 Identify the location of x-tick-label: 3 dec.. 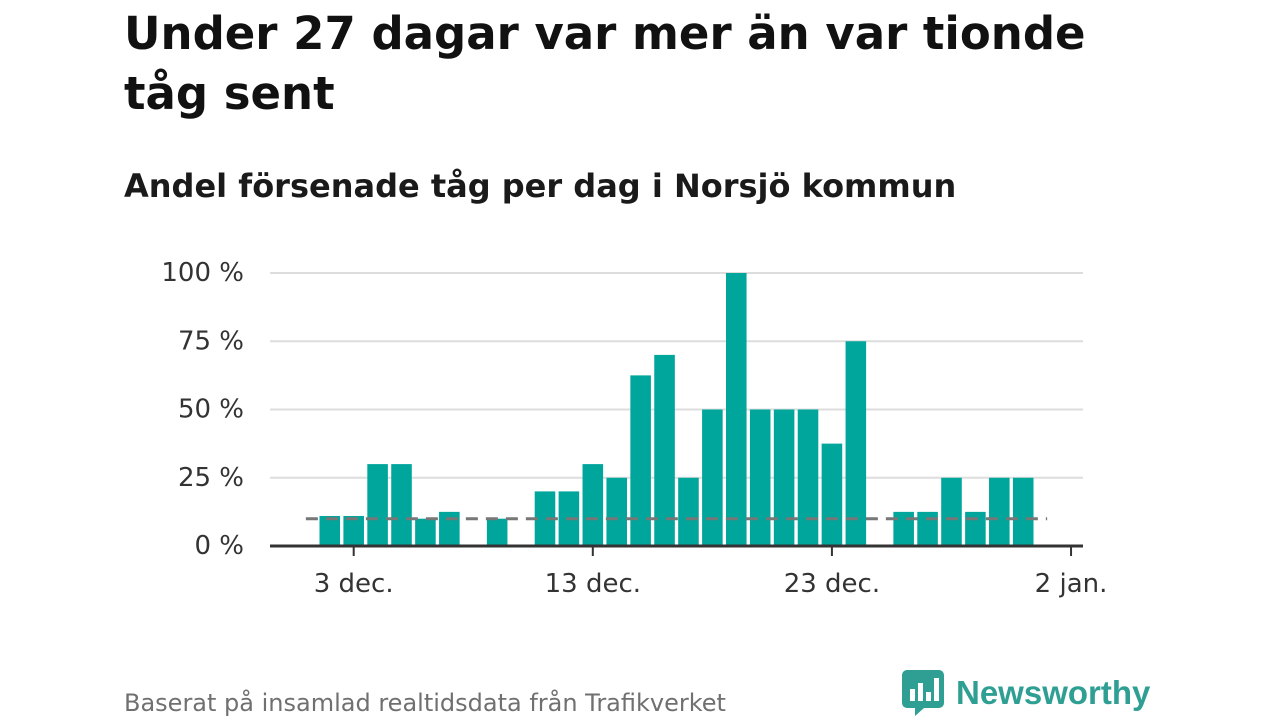
(354, 584).